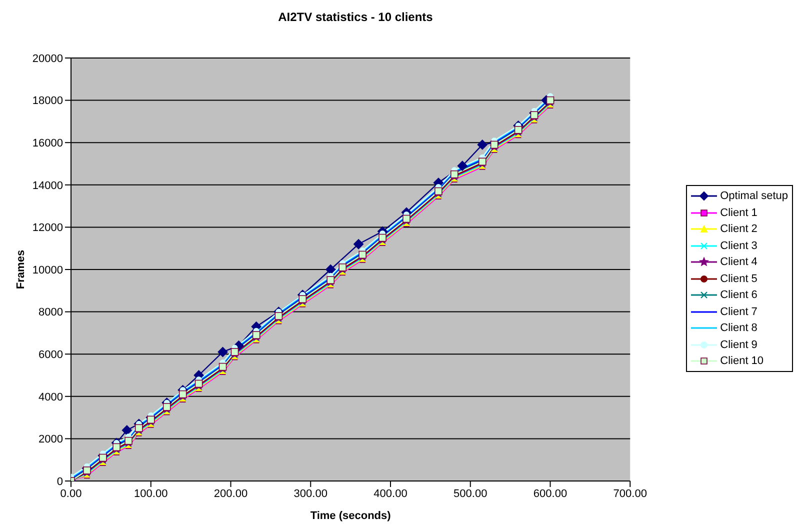 This screenshot has width=799, height=527. I want to click on legend-label: Client 2, so click(739, 229).